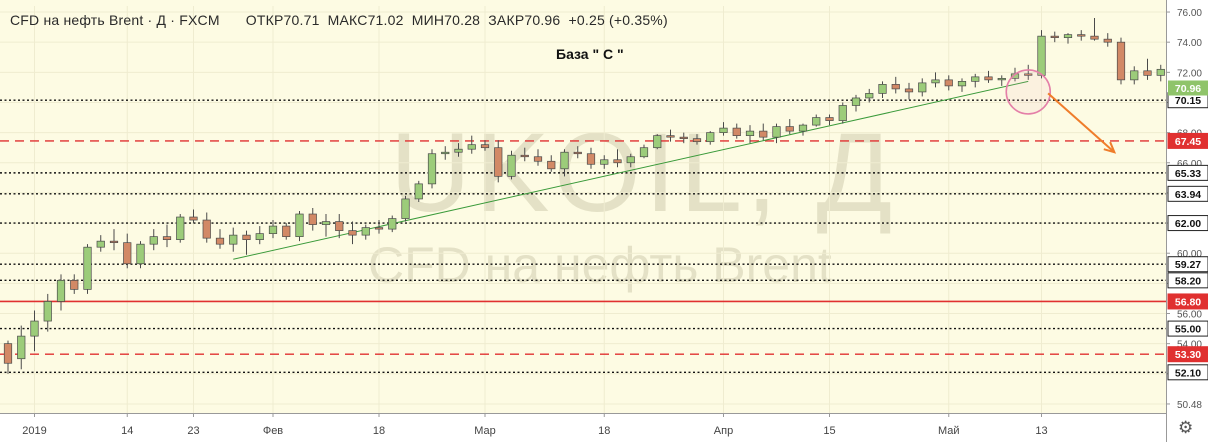 This screenshot has width=1208, height=442. Describe the element at coordinates (127, 431) in the screenshot. I see `time-tick-label: 14` at that location.